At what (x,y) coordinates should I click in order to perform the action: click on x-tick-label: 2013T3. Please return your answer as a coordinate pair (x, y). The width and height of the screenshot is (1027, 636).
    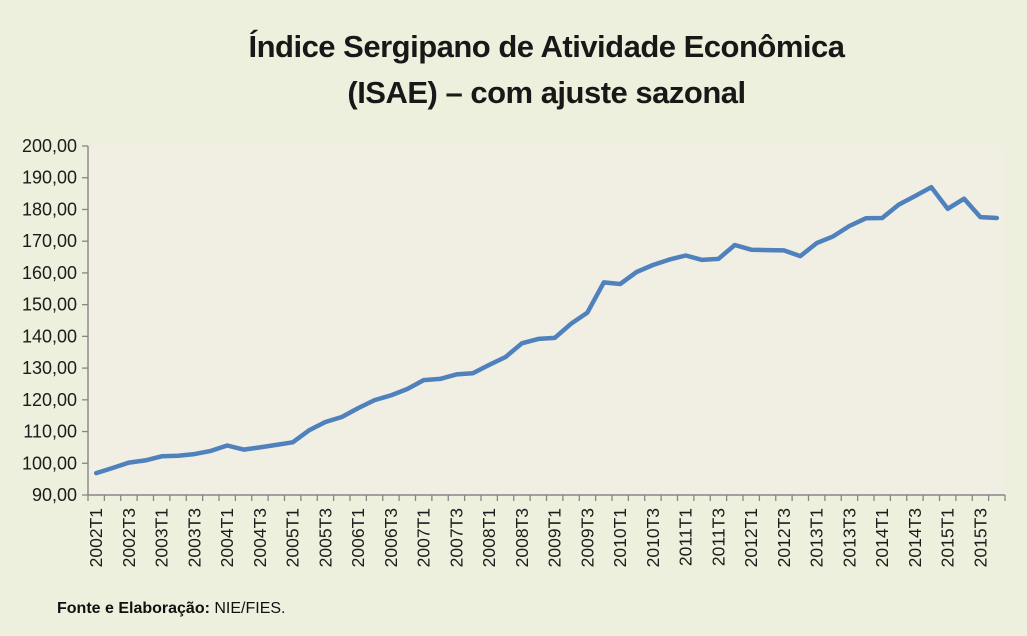
    Looking at the image, I should click on (849, 537).